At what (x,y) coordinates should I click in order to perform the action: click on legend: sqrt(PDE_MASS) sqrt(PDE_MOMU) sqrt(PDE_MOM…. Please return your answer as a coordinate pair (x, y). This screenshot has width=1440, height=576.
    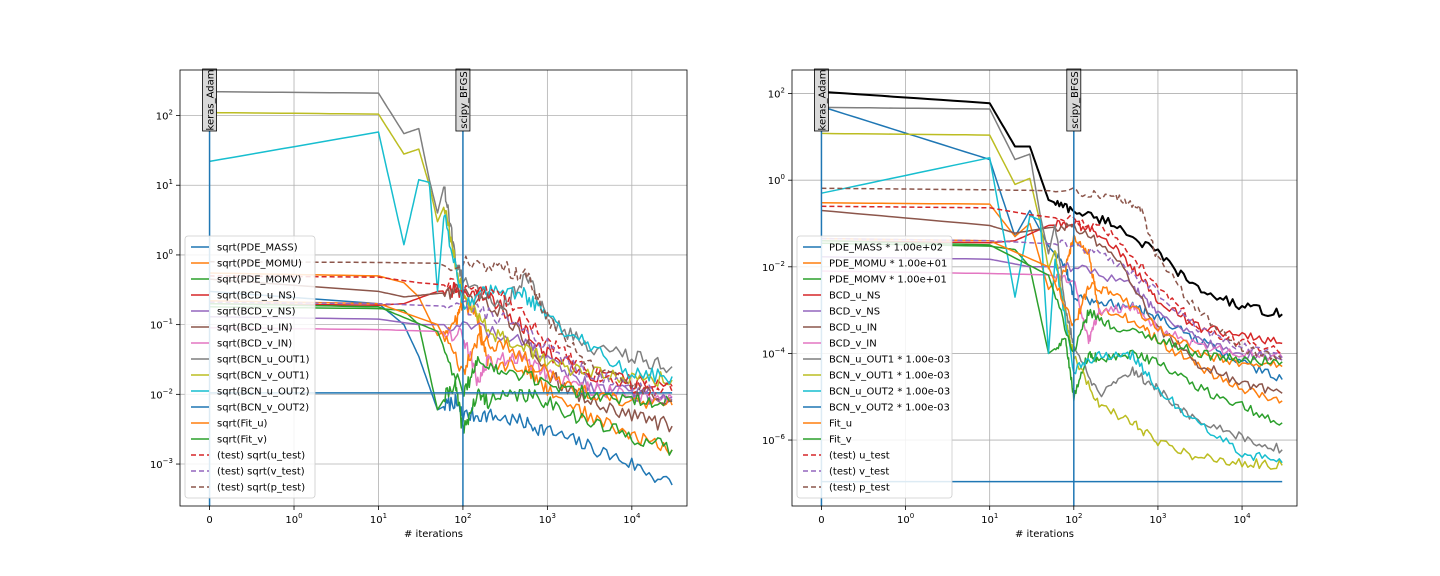
    Looking at the image, I should click on (250, 367).